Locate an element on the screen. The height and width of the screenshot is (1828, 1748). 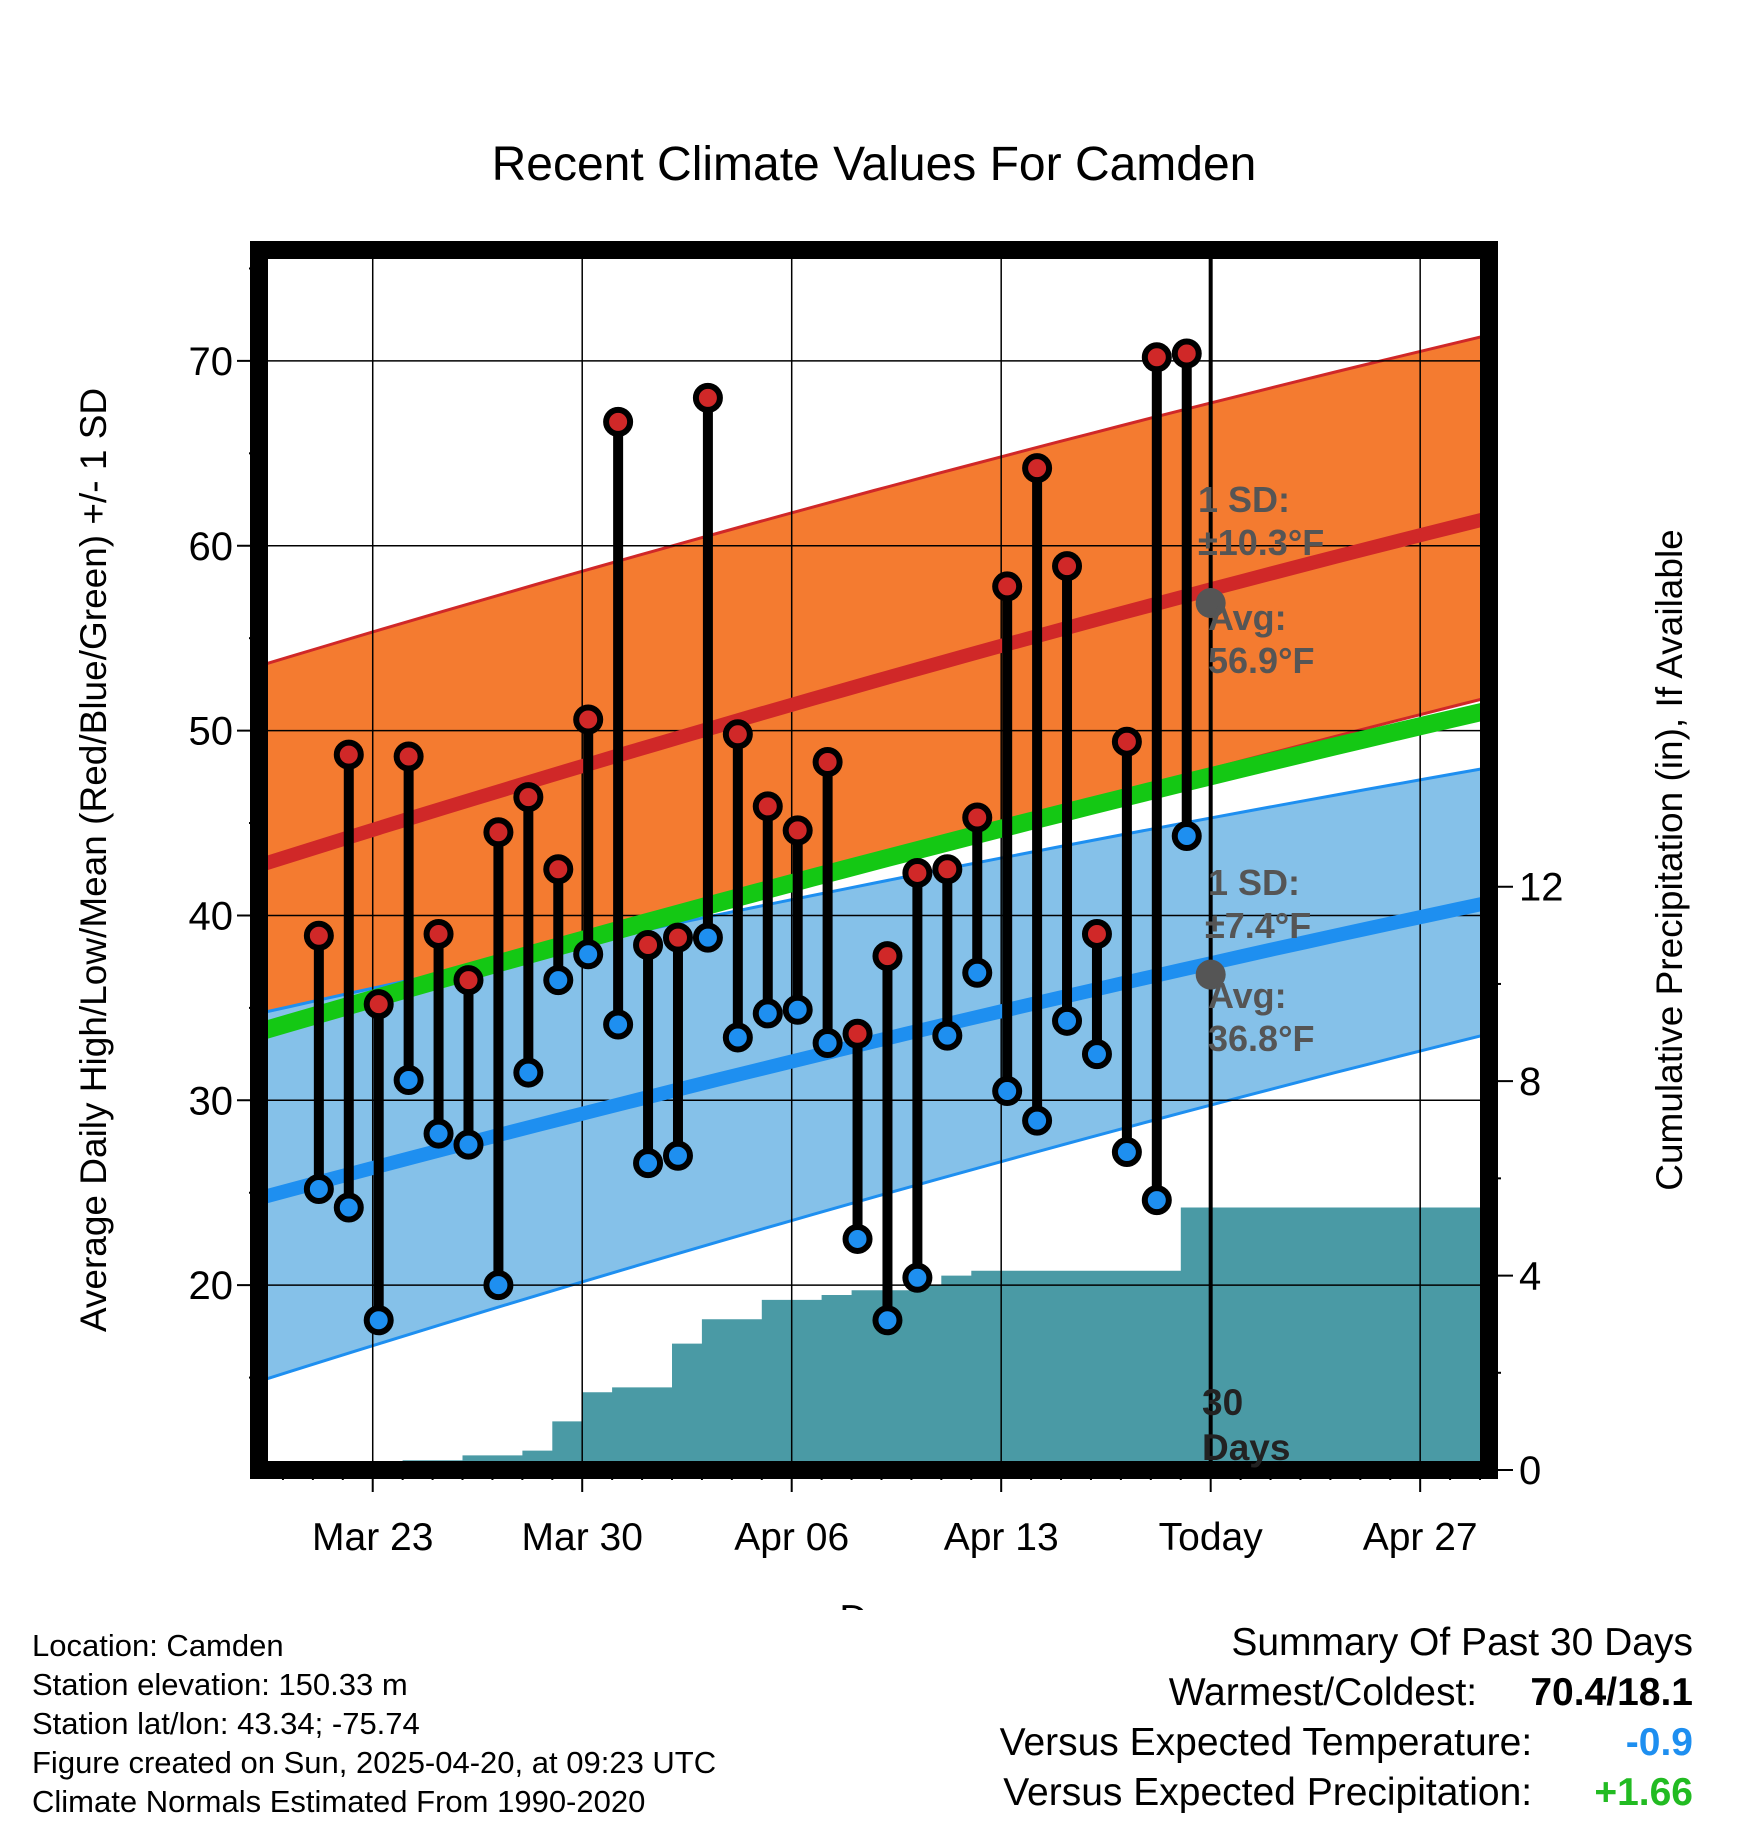
temp-vs-label: Versus Expected Temperature: is located at coordinates (1266, 1742).